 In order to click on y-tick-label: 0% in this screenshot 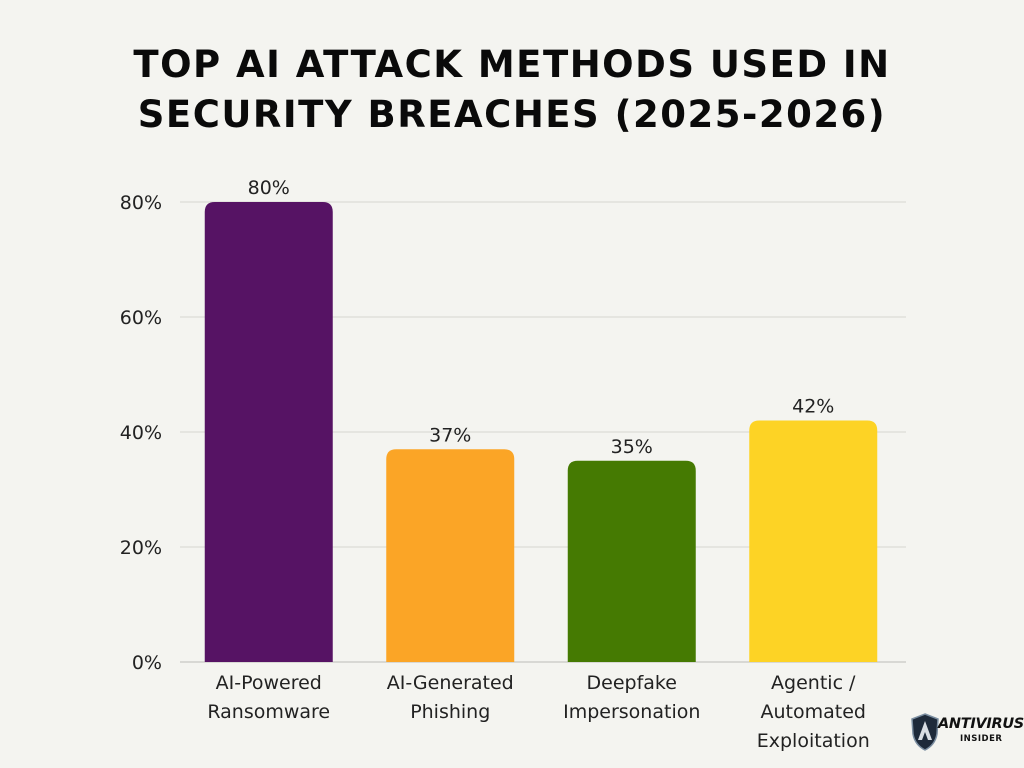, I will do `click(147, 663)`.